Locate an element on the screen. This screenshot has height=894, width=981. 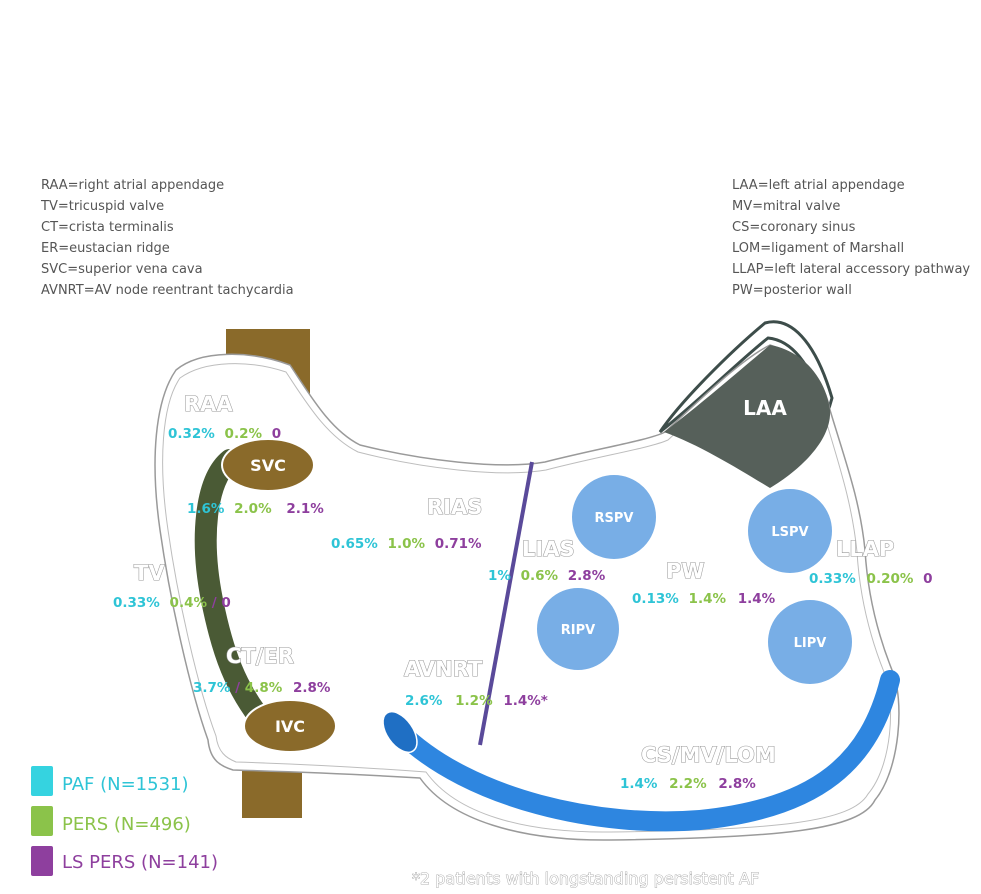
legend-swatch-paf is located at coordinates (42, 781).